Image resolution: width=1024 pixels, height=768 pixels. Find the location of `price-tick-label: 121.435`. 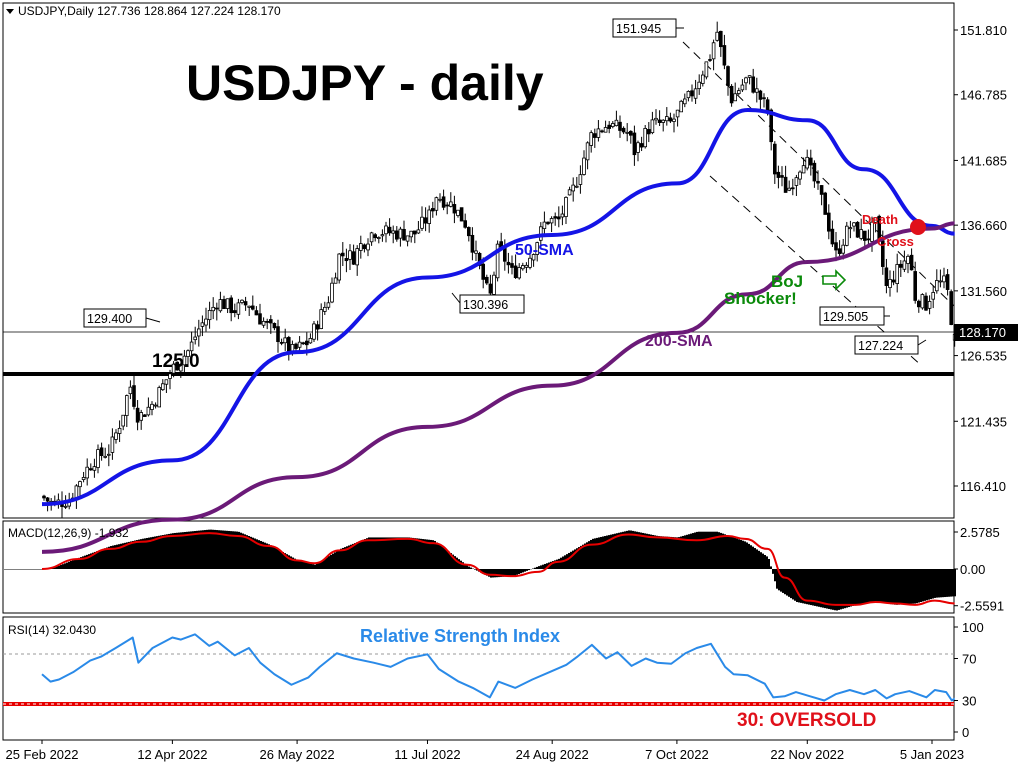

price-tick-label: 121.435 is located at coordinates (983, 421).